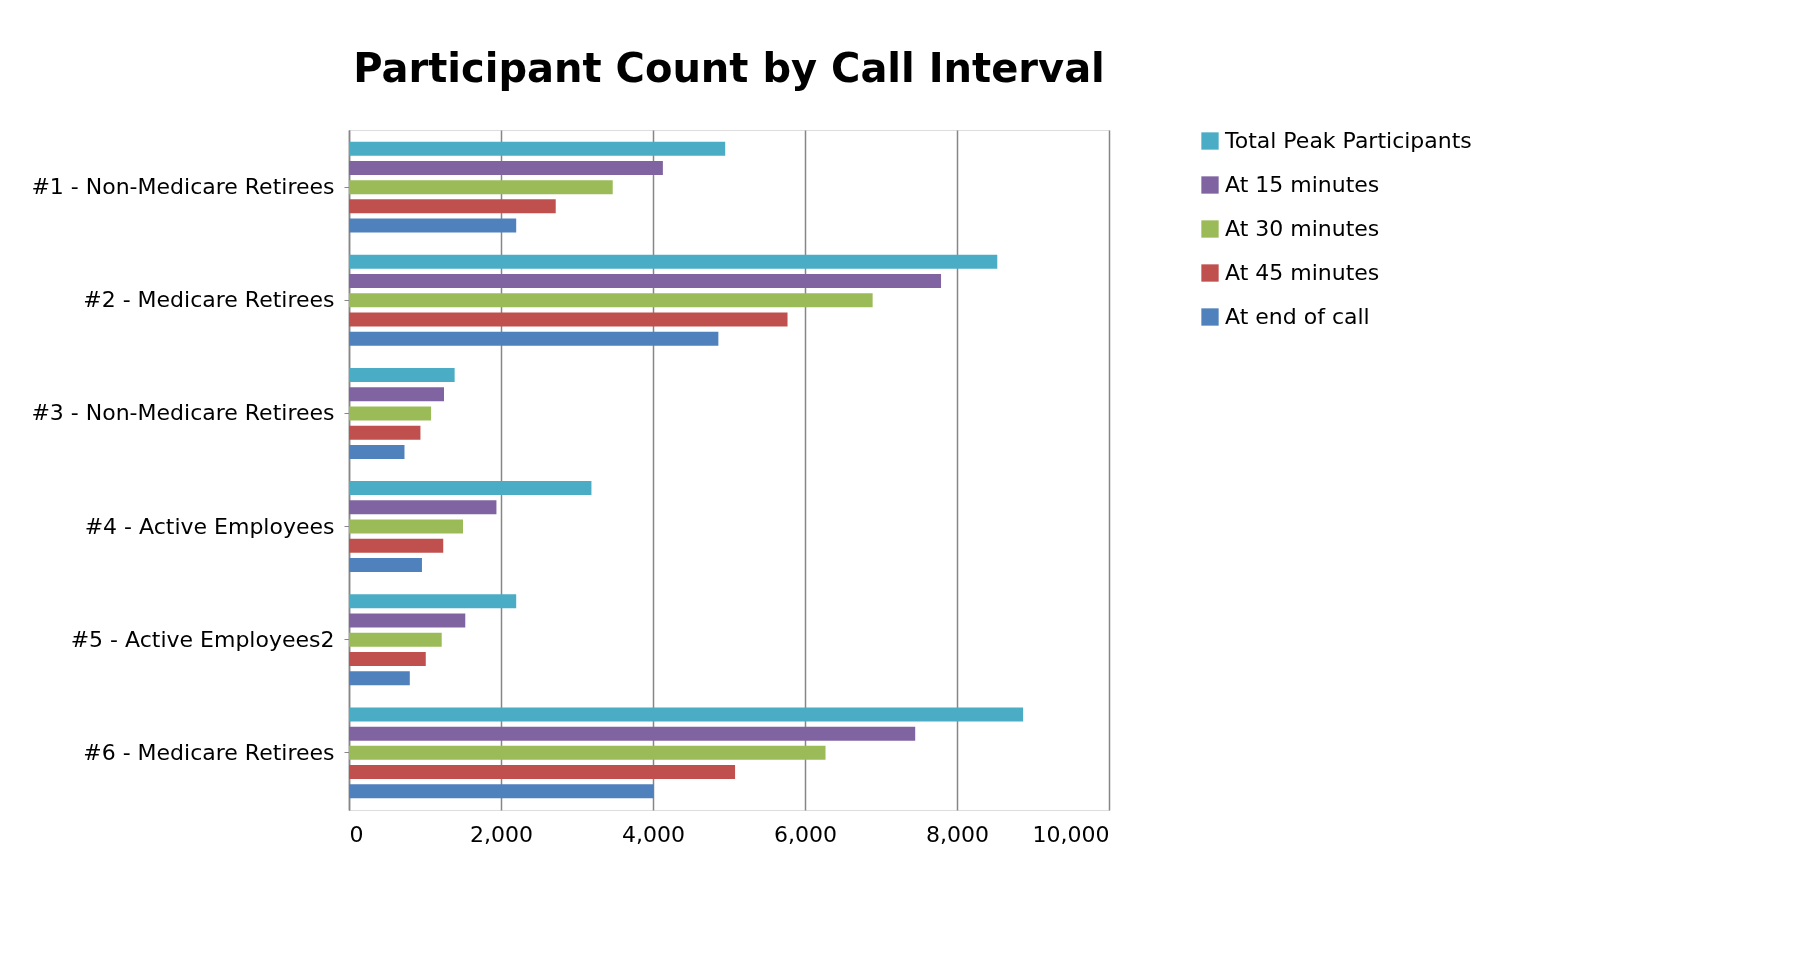 Image resolution: width=1818 pixels, height=974 pixels. Describe the element at coordinates (356, 834) in the screenshot. I see `x-tick-label: 0` at that location.